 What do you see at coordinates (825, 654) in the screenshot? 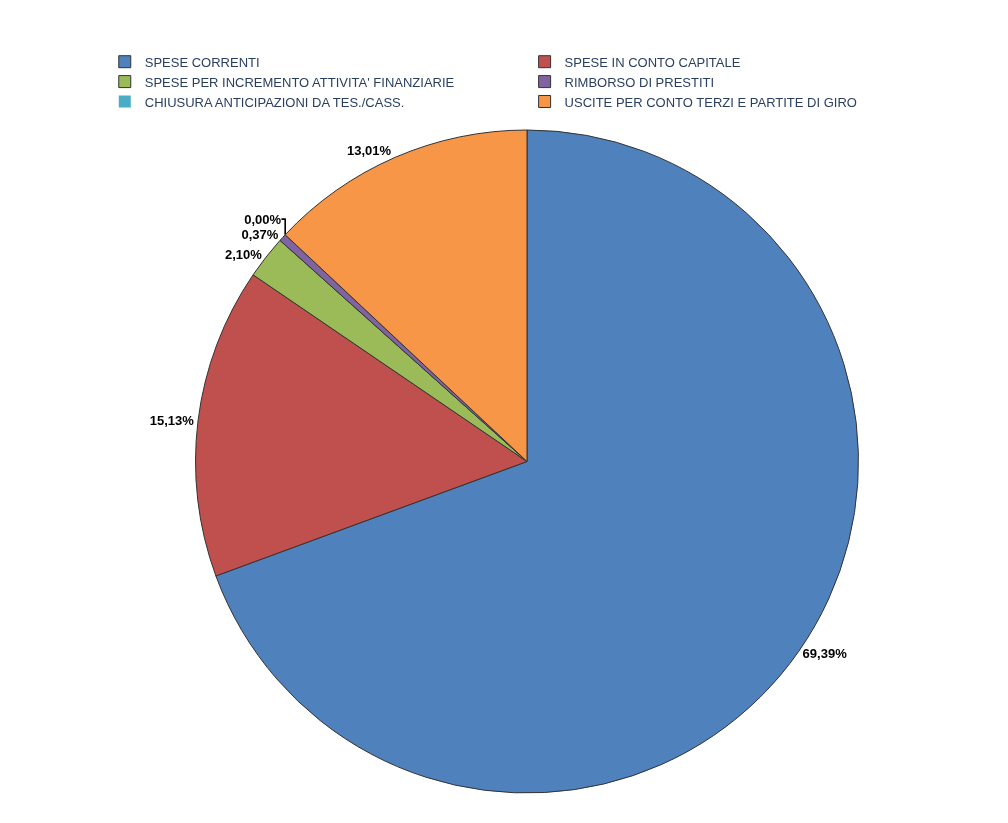
I see `data-label: 69,39%` at bounding box center [825, 654].